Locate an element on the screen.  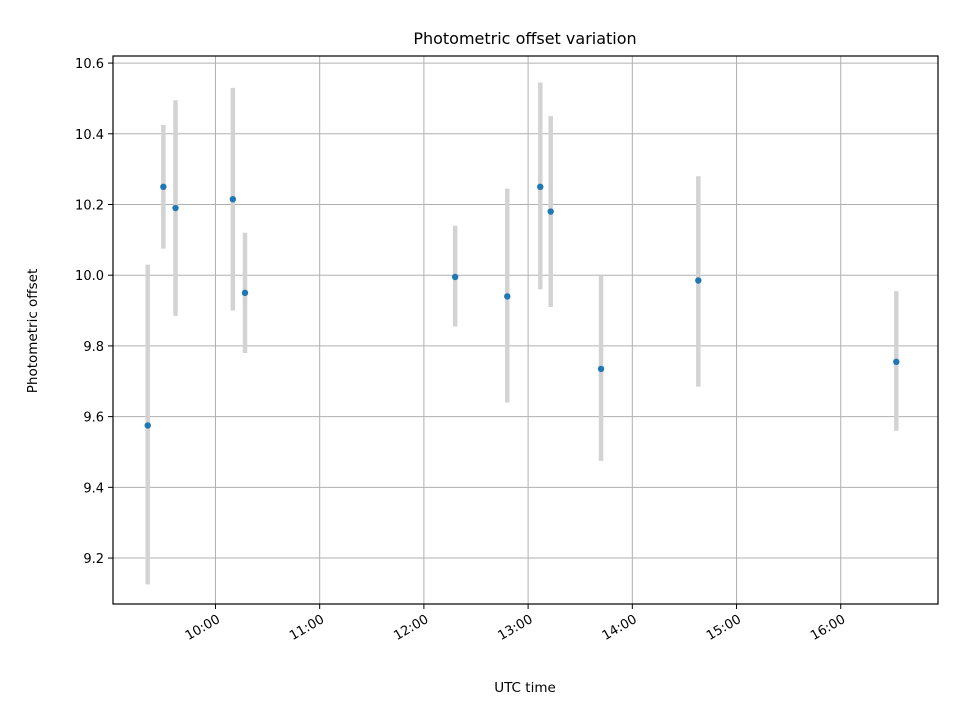
y-tick-label: 10.6 is located at coordinates (89, 64).